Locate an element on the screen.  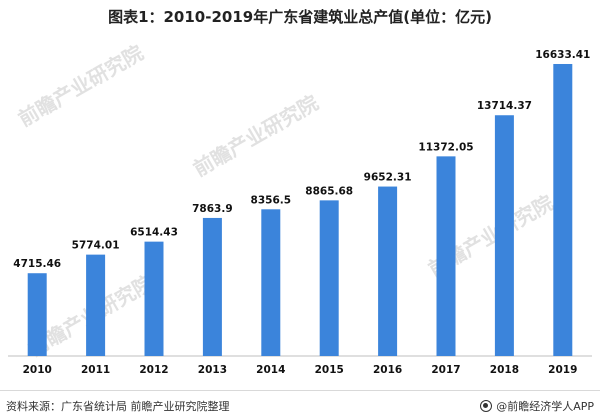
bar-2015 is located at coordinates (329, 278).